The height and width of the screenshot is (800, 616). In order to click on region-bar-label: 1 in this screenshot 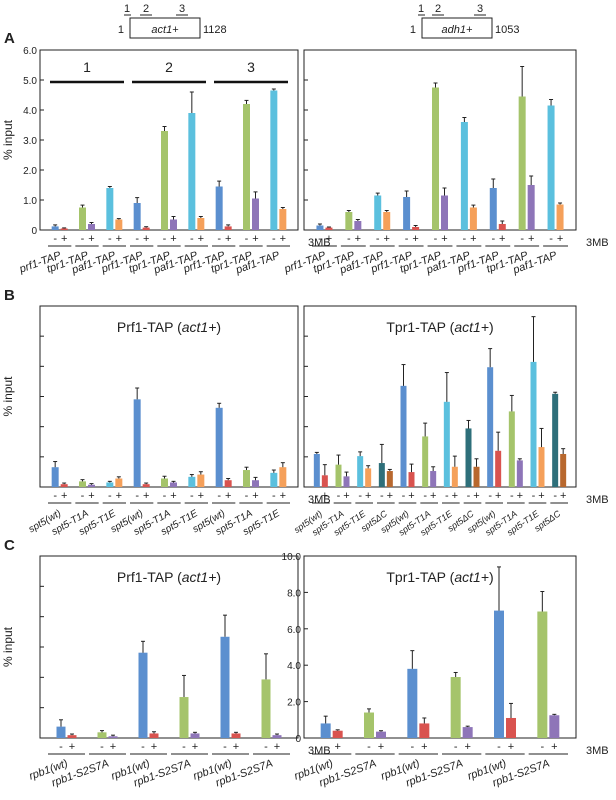, I will do `click(87, 67)`.